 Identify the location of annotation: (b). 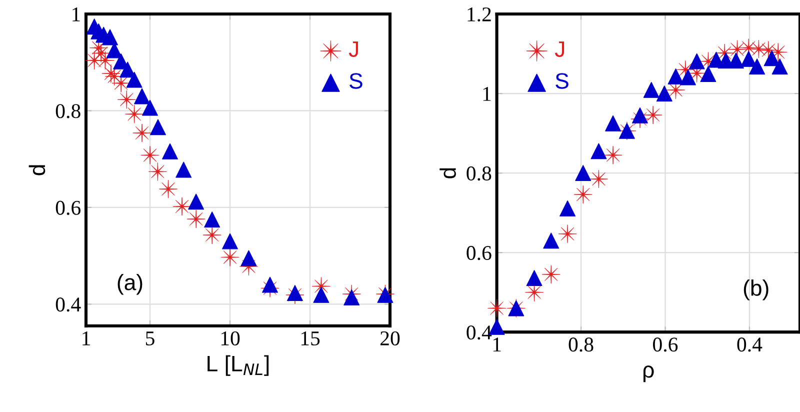
(756, 290).